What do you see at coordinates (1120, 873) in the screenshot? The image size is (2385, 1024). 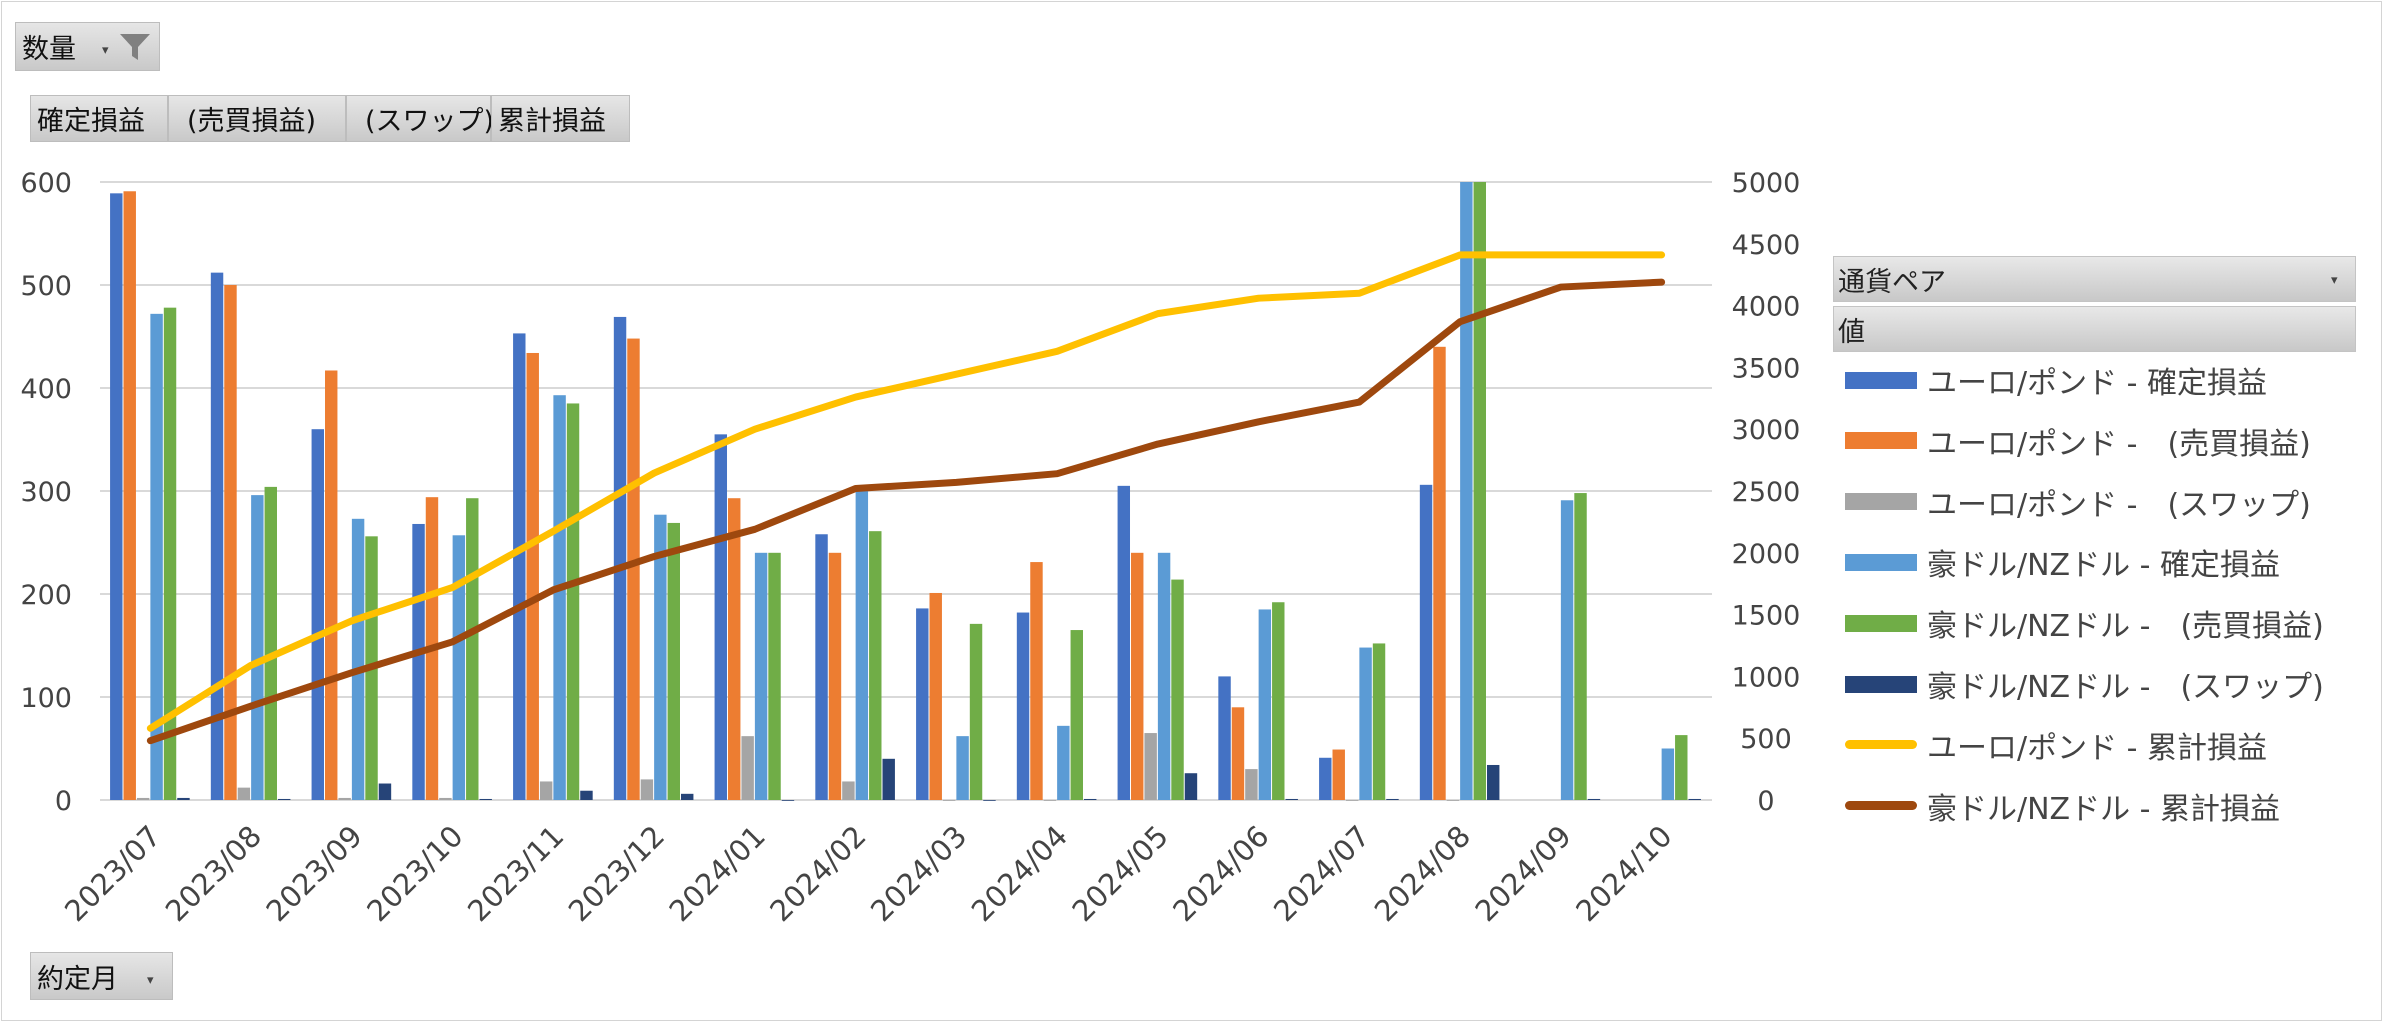 I see `x-tick-label: 2024/05` at bounding box center [1120, 873].